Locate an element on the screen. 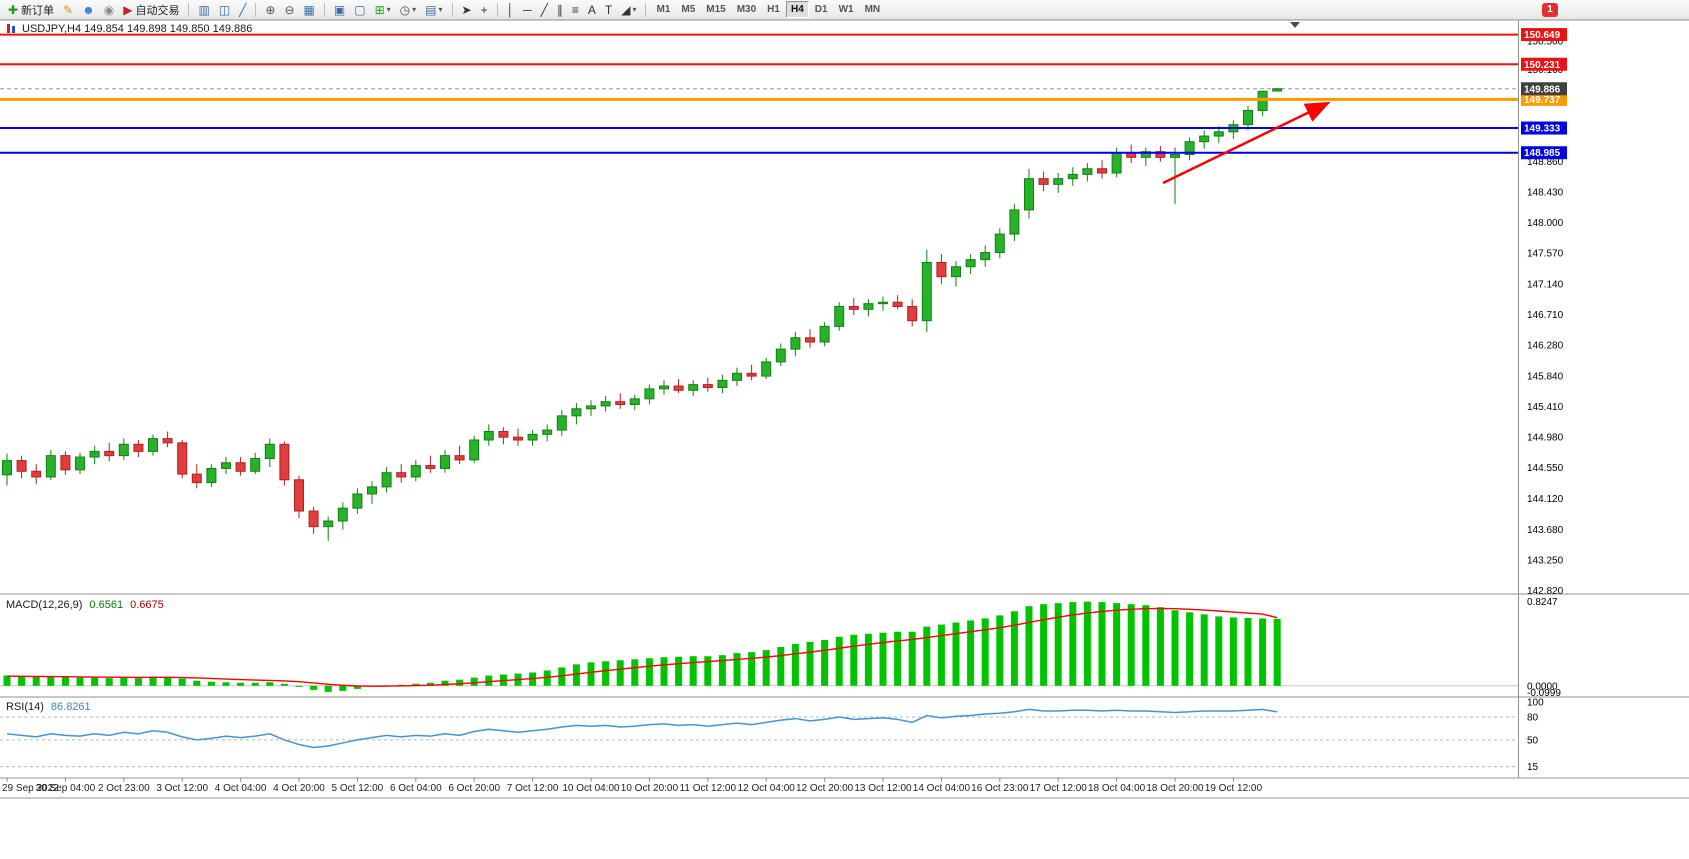 Image resolution: width=1689 pixels, height=859 pixels. channel-icon: ∥ is located at coordinates (560, 10).